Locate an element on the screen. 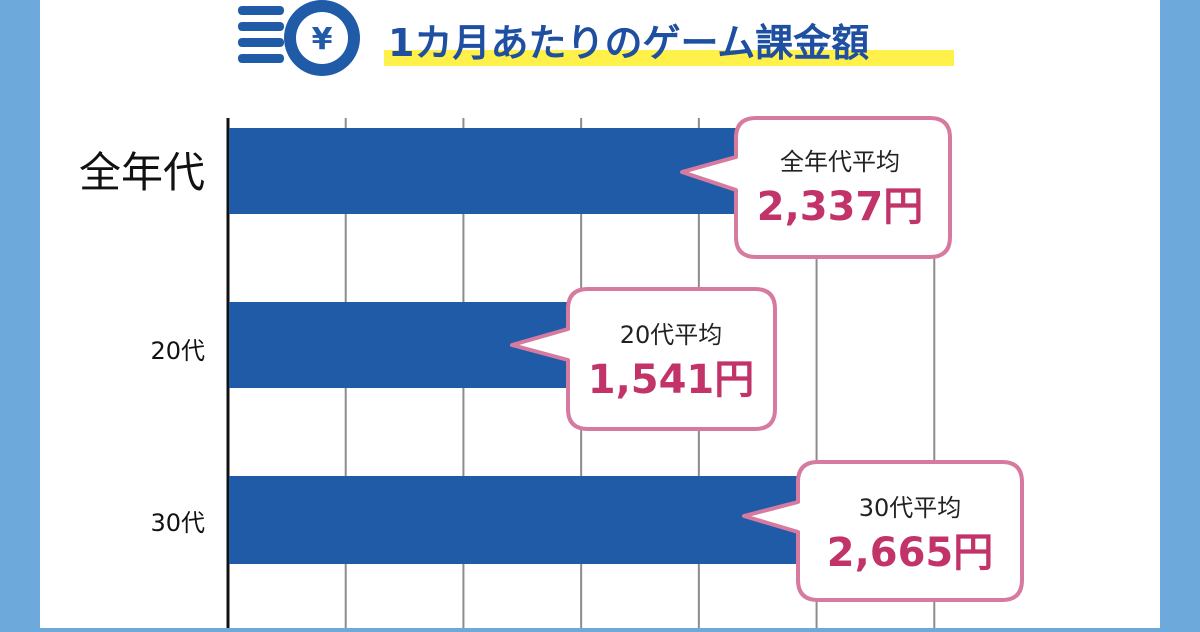 The image size is (1200, 632). callout-20s: 20代平均 1,541円 is located at coordinates (643, 359).